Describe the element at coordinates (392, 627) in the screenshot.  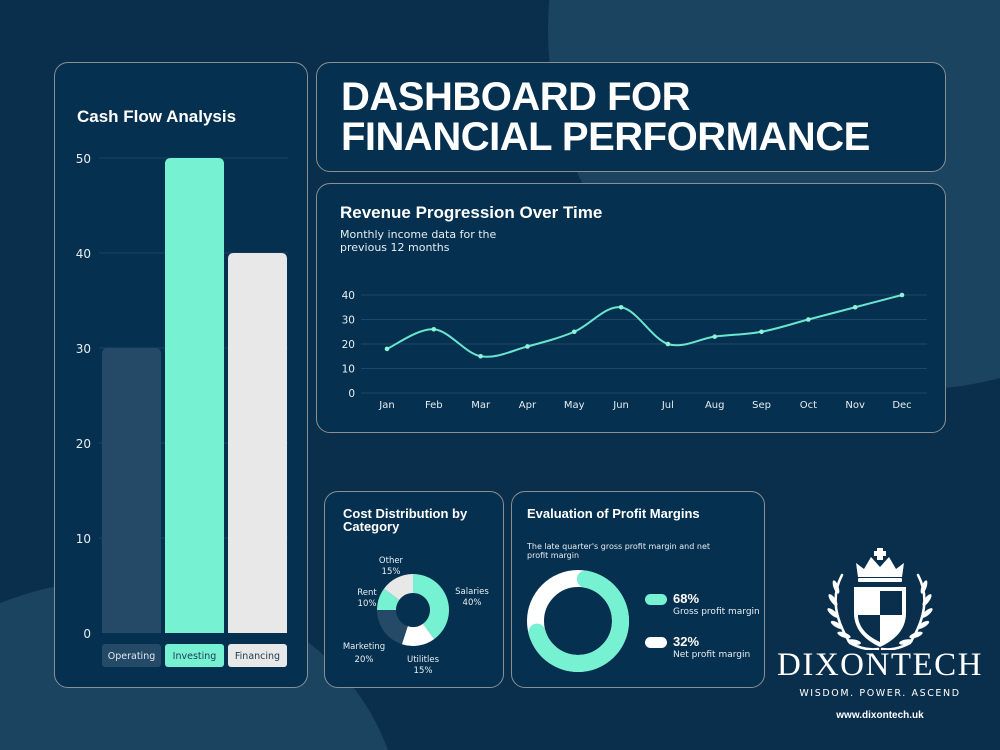
I see `donut-slice-marketing` at that location.